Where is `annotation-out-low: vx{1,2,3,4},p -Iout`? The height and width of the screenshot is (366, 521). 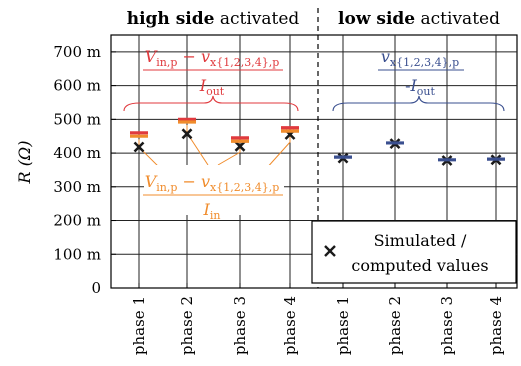
annotation-out-low: vx{1,2,3,4},p -Iout is located at coordinates (418, 79).